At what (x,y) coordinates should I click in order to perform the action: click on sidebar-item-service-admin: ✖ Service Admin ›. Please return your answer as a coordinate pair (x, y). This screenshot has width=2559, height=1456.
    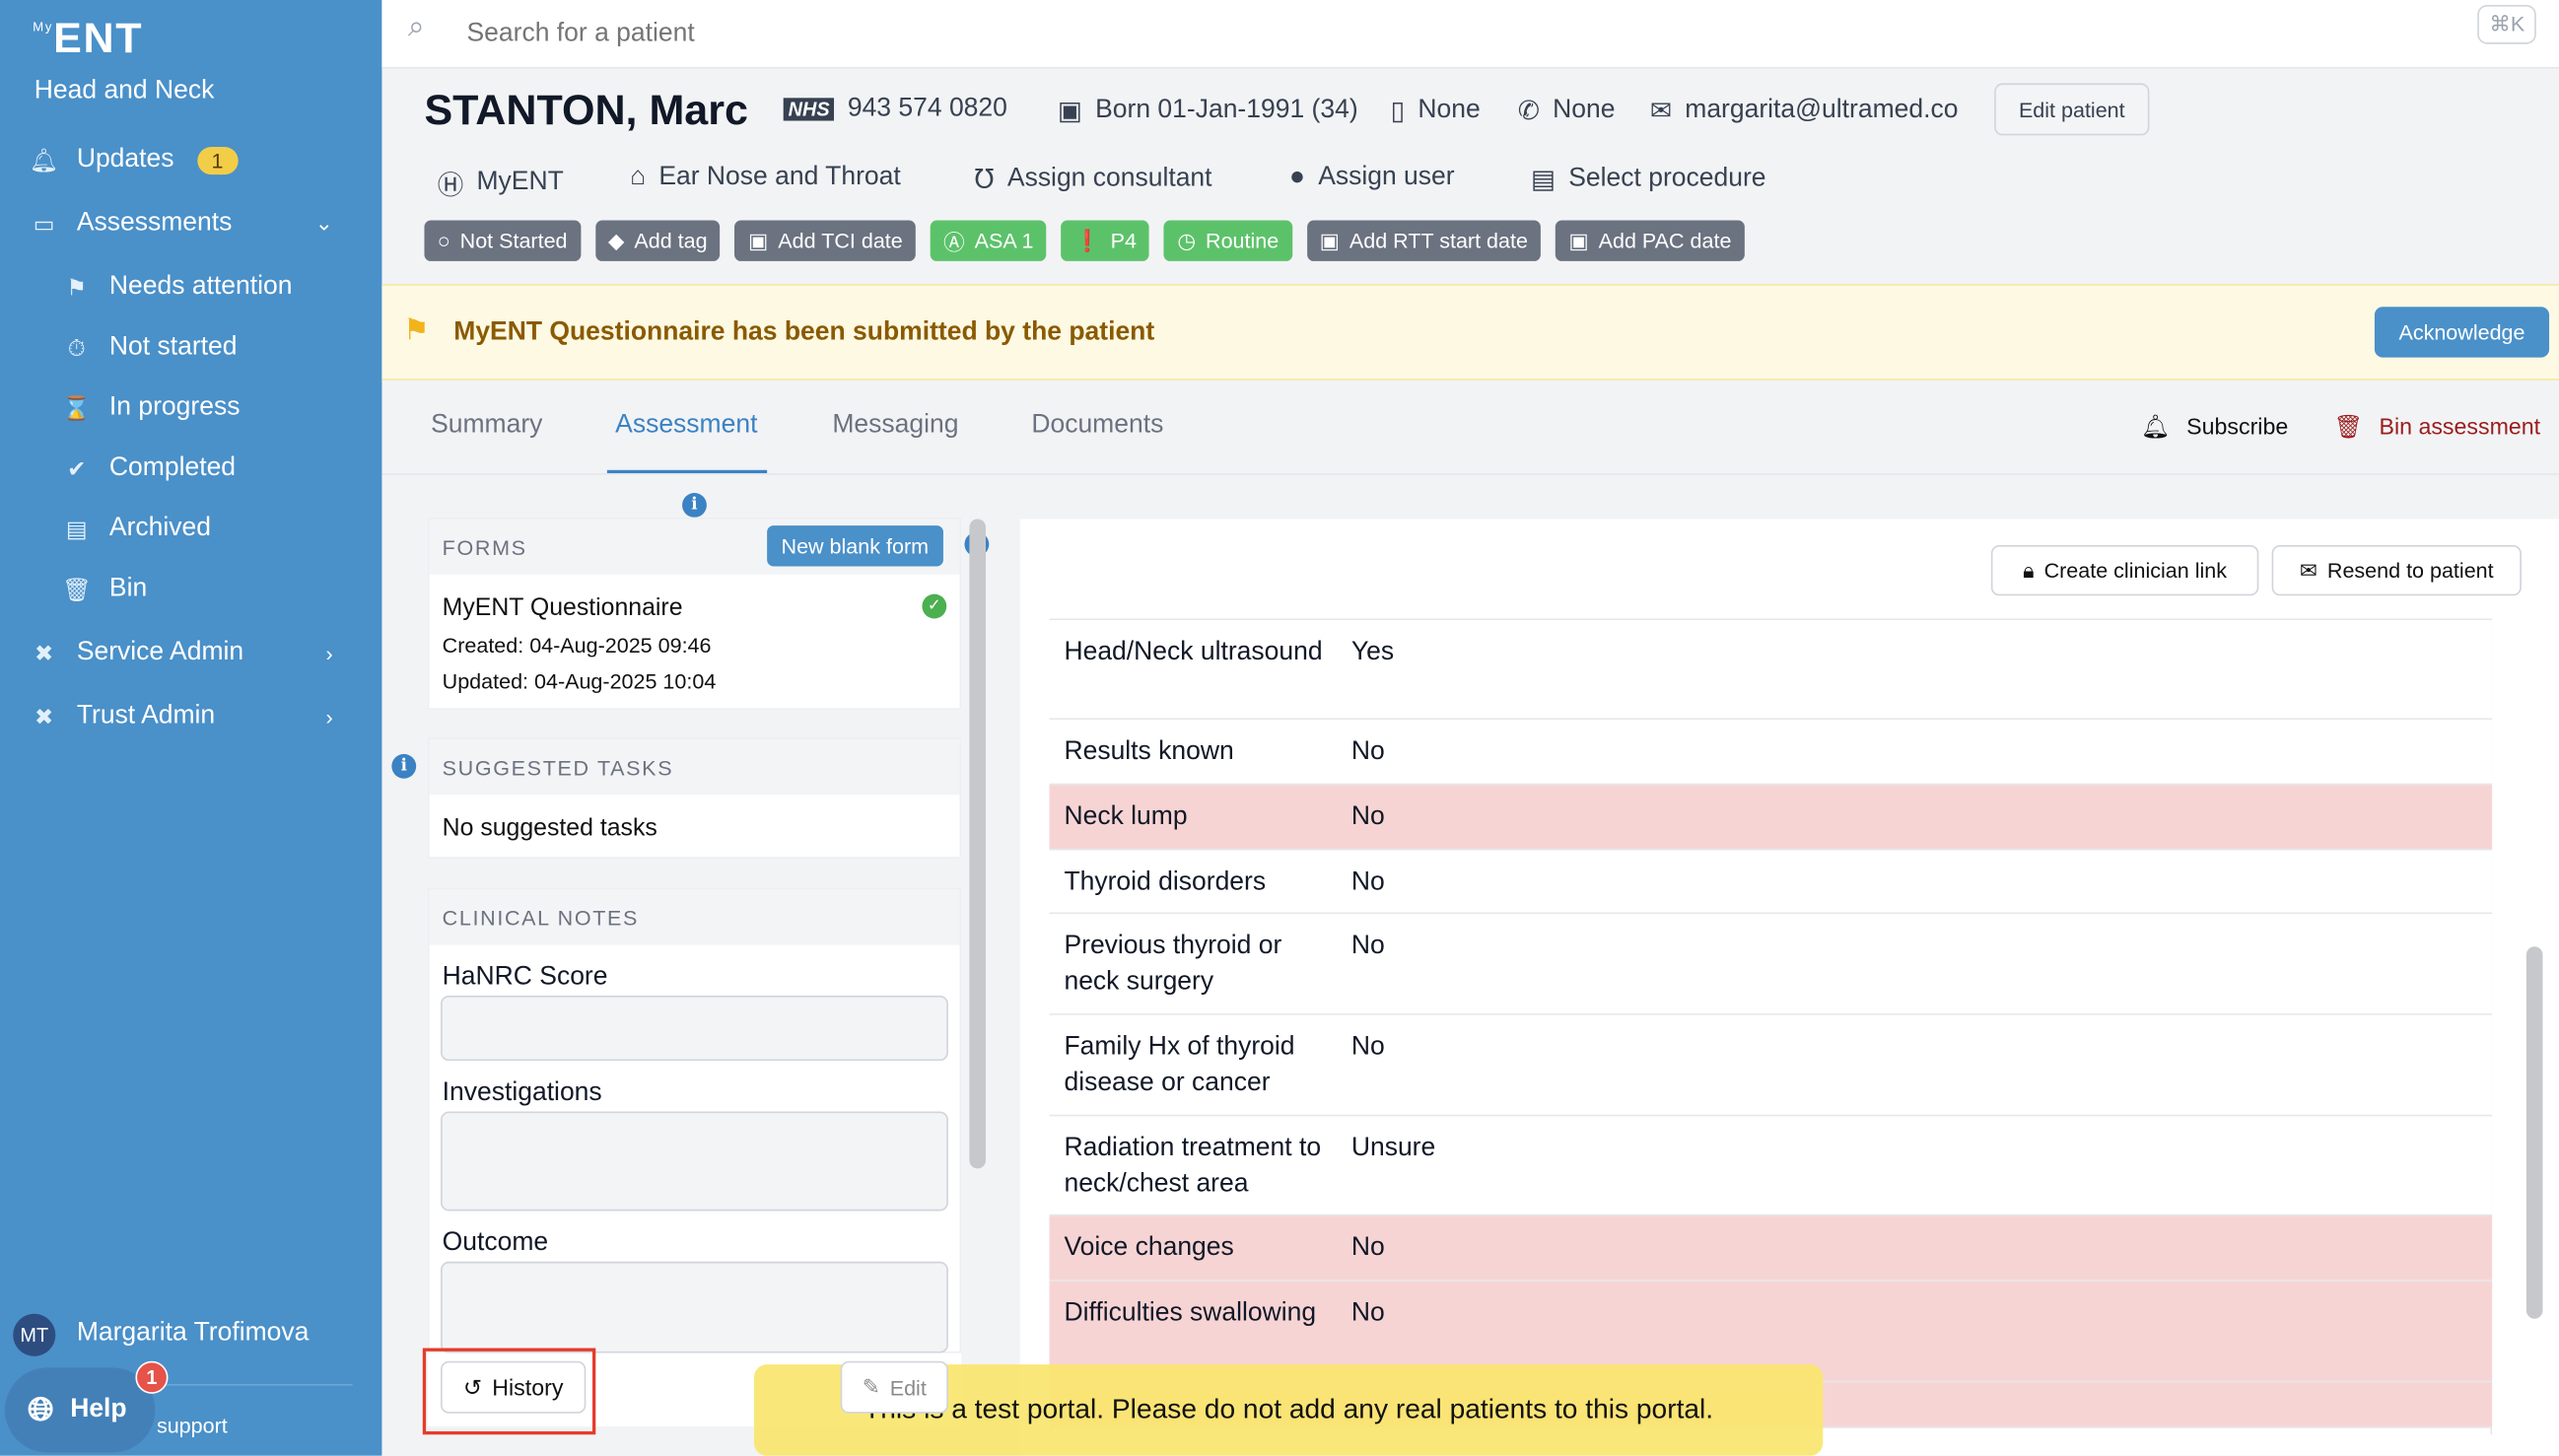
    Looking at the image, I should click on (190, 652).